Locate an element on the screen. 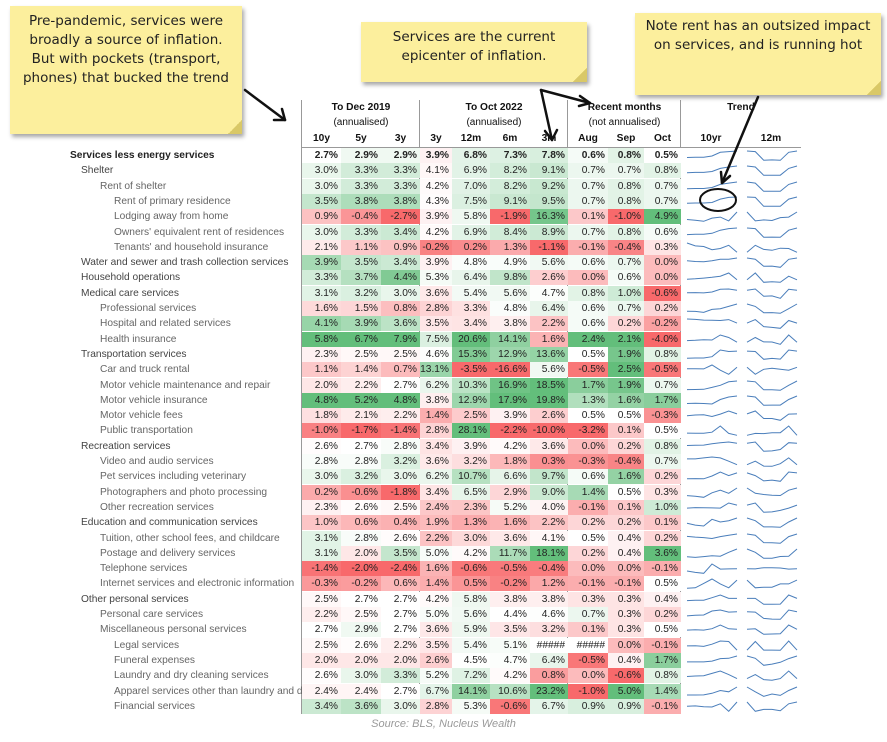 This screenshot has width=887, height=742. data-cell: -0.4% is located at coordinates (626, 461).